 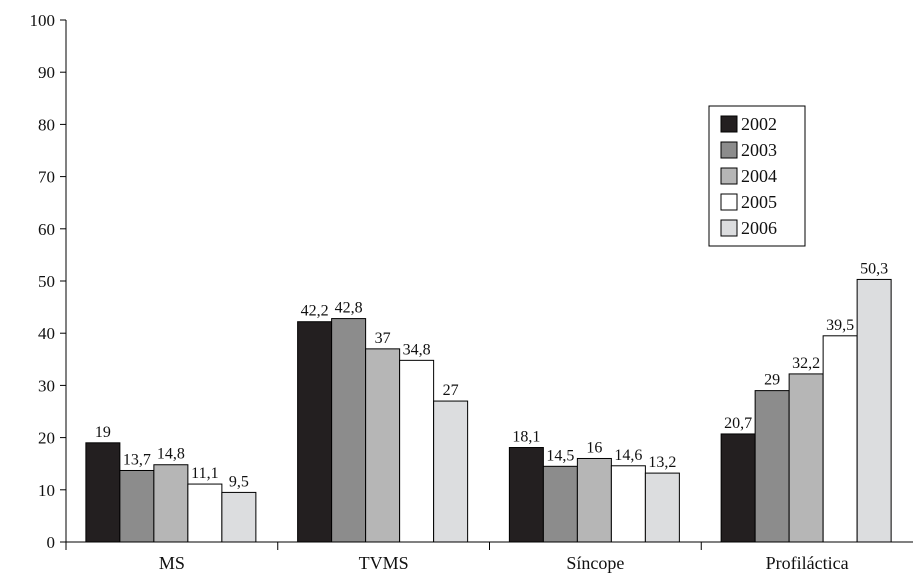 What do you see at coordinates (807, 563) in the screenshot?
I see `x-category-label: Profiláctica` at bounding box center [807, 563].